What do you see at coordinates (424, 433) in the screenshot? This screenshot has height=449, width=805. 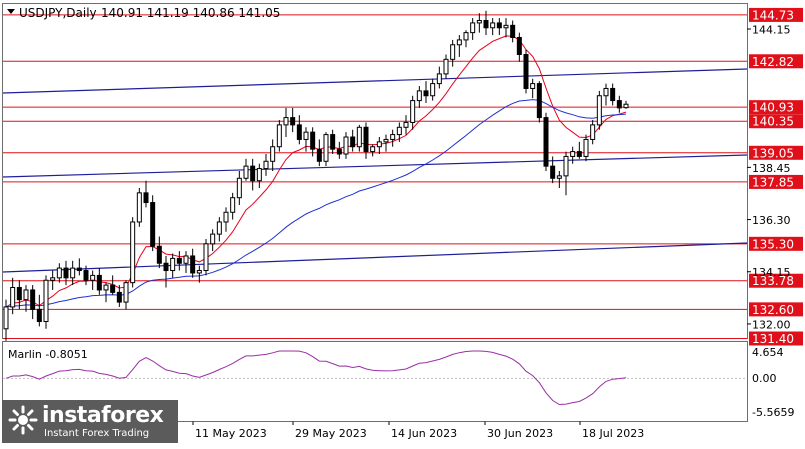 I see `x-tick-label: 14 Jun 2023` at bounding box center [424, 433].